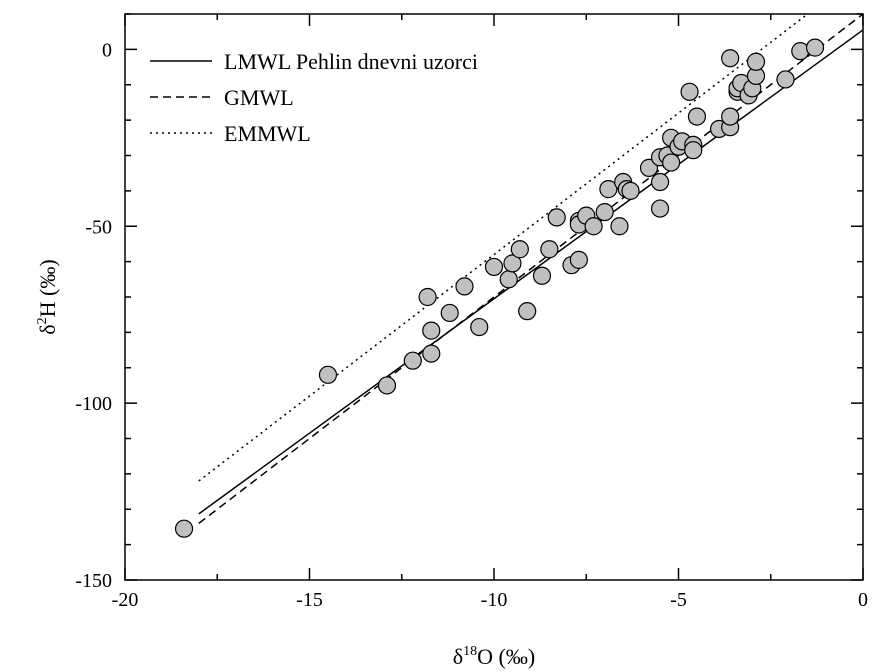  I want to click on x-tick-label: -5, so click(678, 600).